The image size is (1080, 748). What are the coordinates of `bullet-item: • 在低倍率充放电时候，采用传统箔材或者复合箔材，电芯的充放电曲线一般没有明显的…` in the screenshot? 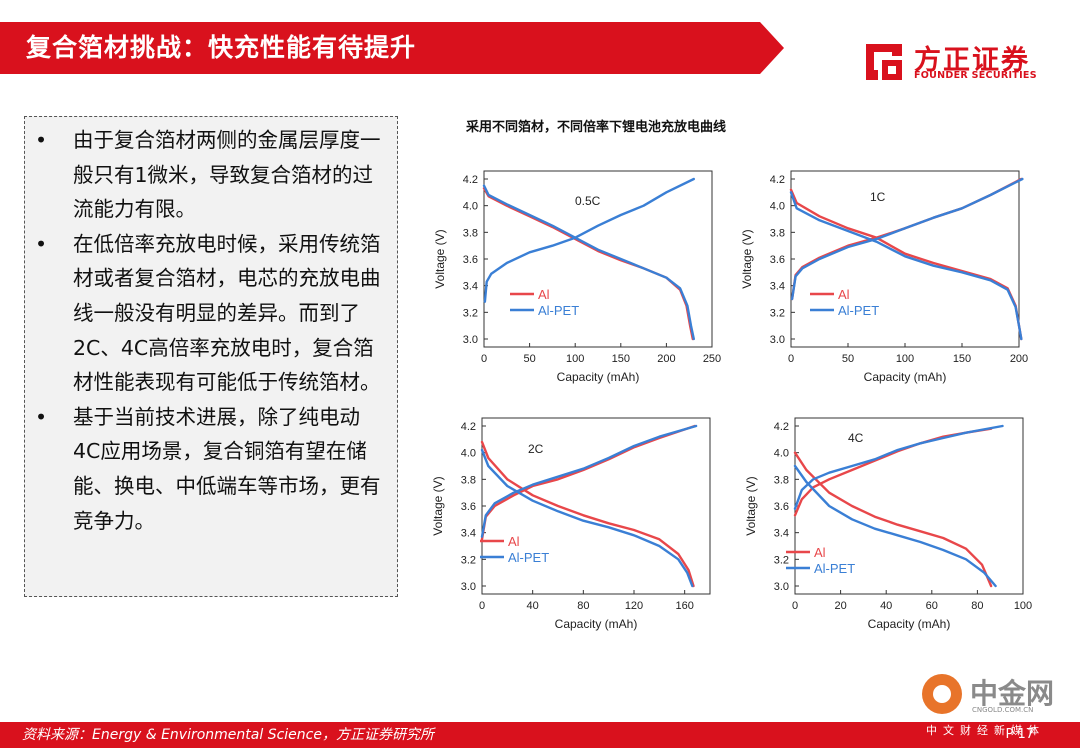 It's located at (211, 313).